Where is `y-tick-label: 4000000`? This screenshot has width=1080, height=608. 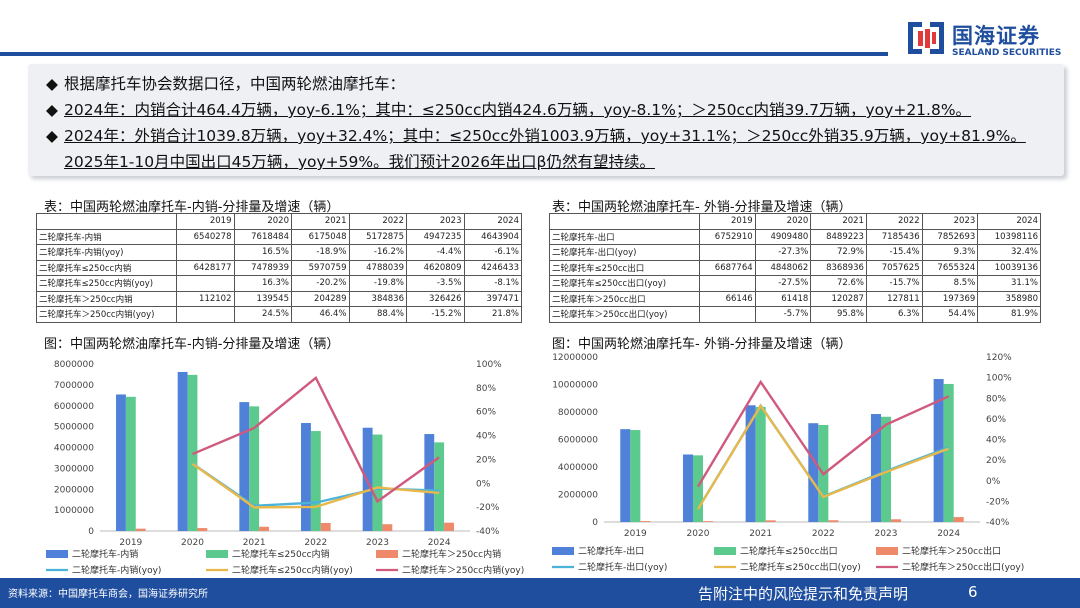
y-tick-label: 4000000 is located at coordinates (578, 468).